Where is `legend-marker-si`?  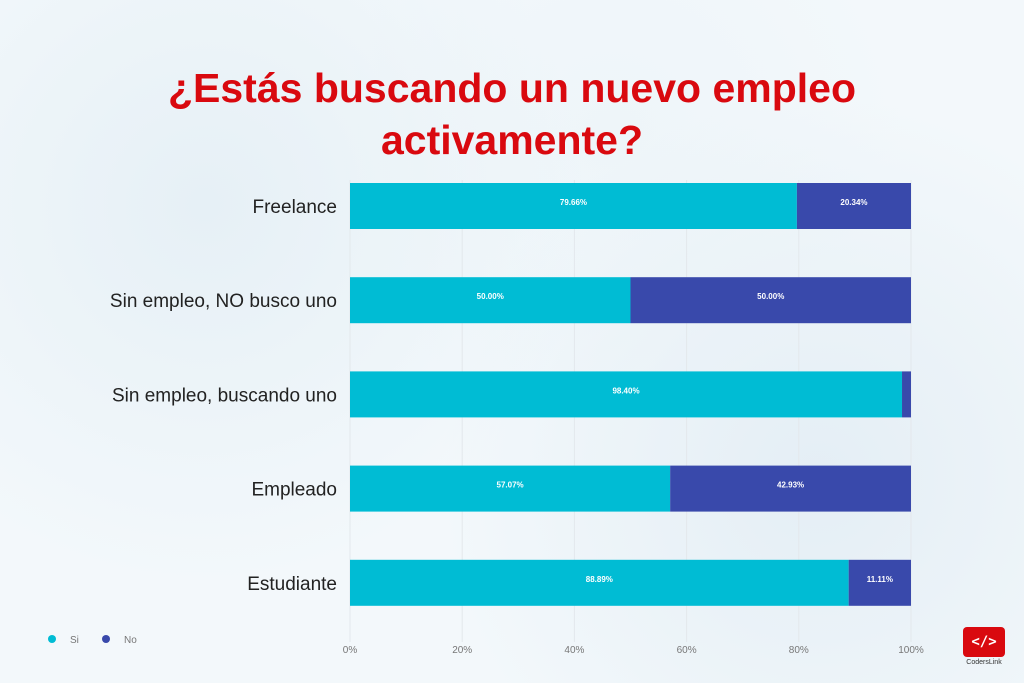
legend-marker-si is located at coordinates (52, 639).